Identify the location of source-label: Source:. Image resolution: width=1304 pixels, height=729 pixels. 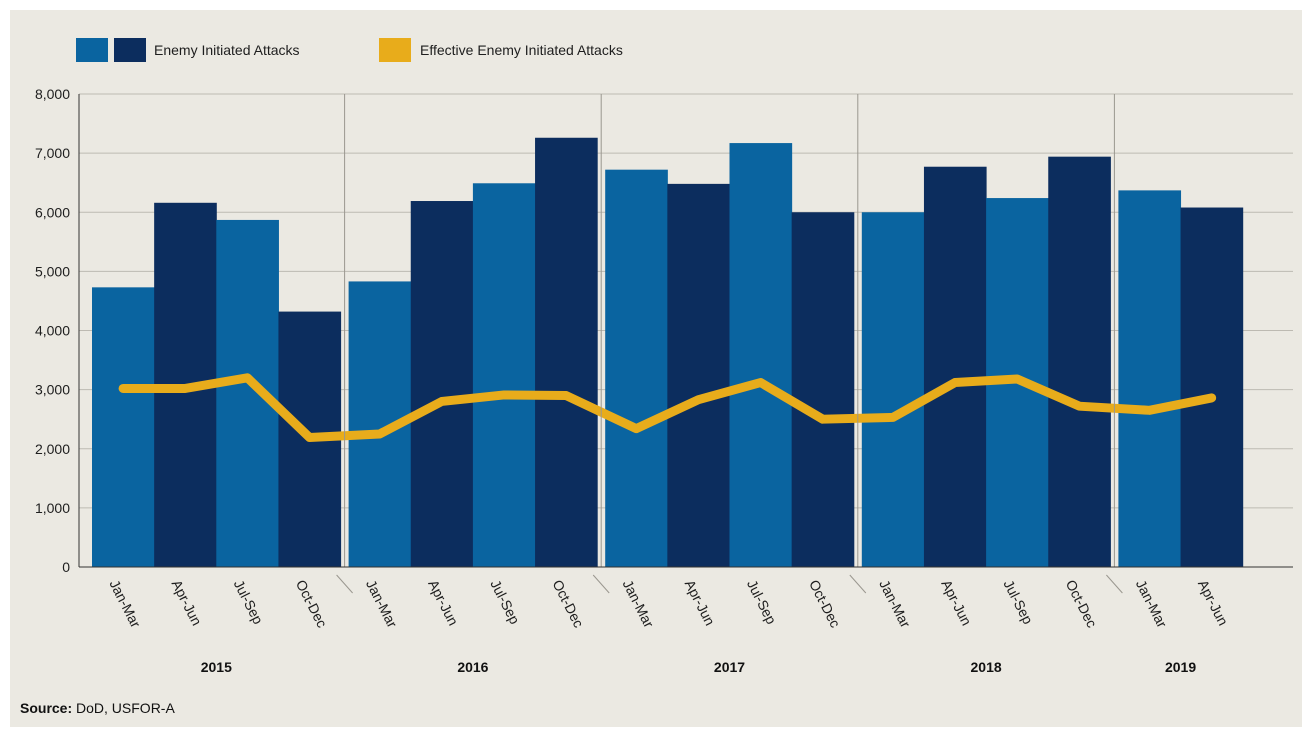
(46, 708).